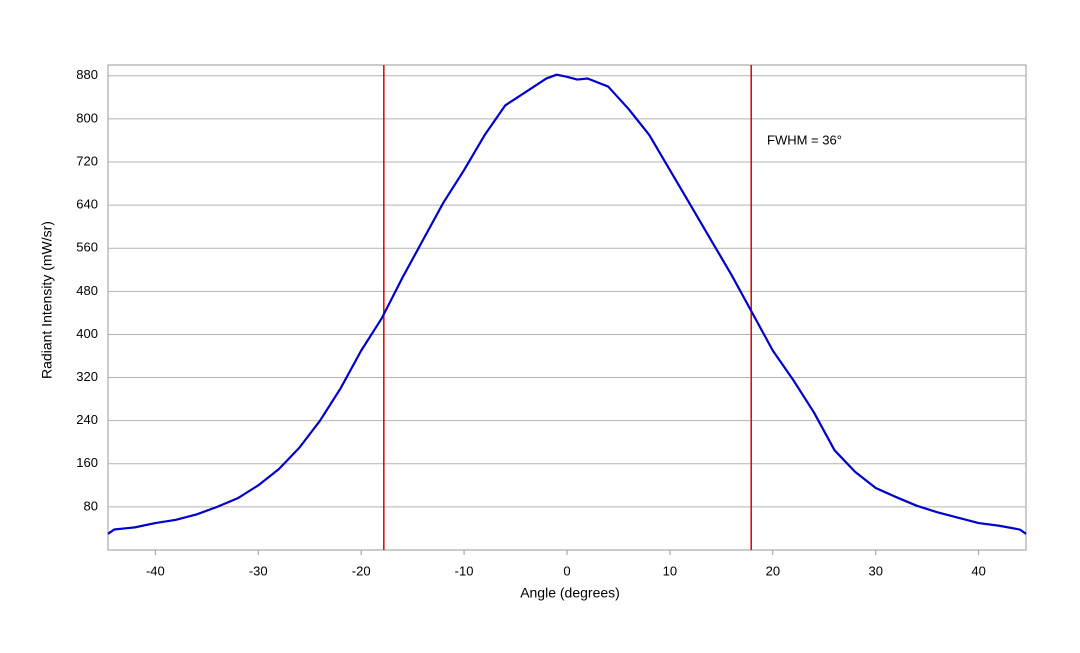  What do you see at coordinates (670, 570) in the screenshot?
I see `x-tick-label: 10` at bounding box center [670, 570].